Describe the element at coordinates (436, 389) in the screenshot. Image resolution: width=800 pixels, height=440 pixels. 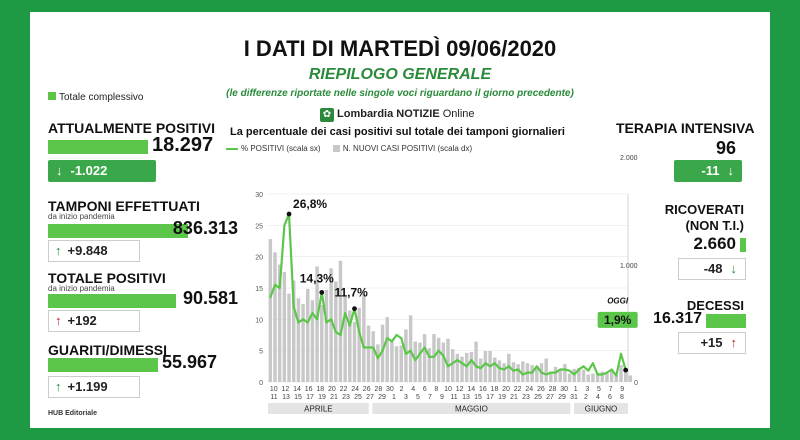
I see `x-tick-label: 8` at that location.